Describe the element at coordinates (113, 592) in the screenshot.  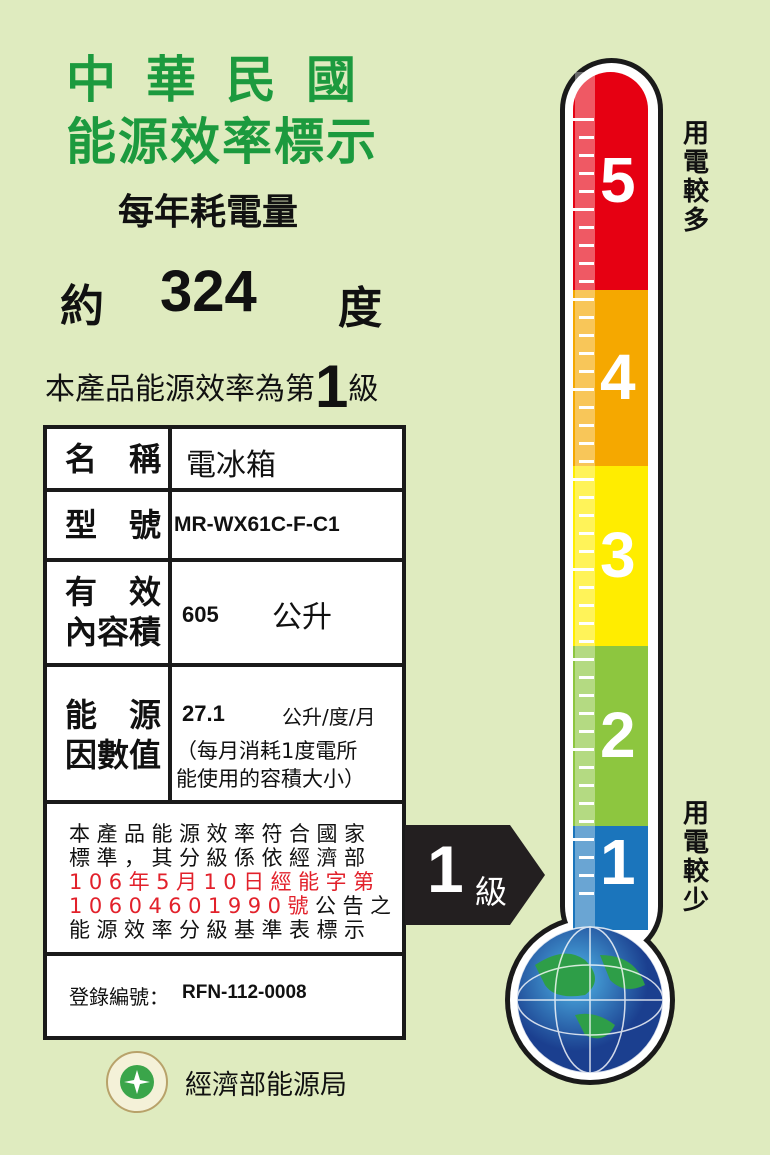
I see `volume-label-1: 有 效` at that location.